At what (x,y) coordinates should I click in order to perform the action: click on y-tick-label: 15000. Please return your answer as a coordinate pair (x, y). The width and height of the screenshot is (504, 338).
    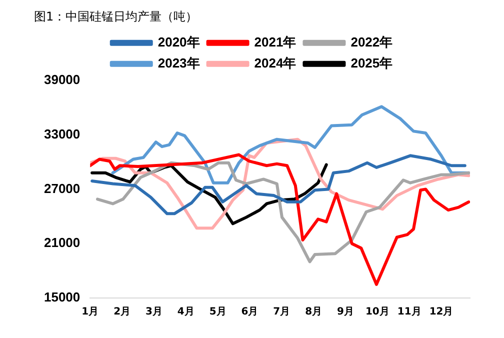
    Looking at the image, I should click on (62, 297).